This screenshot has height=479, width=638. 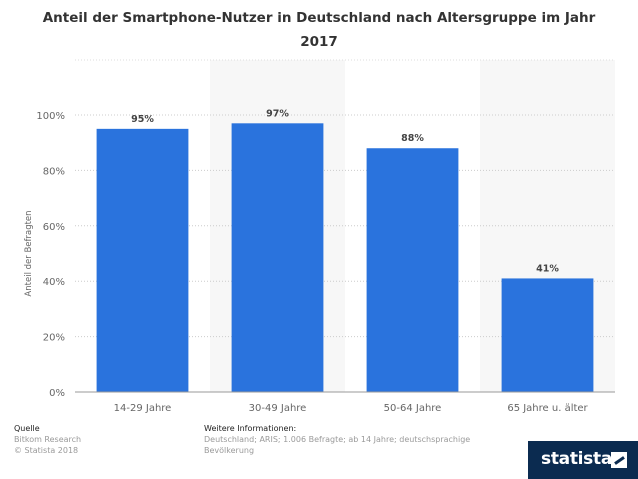 I want to click on x-tick-label: 50-64 Jahre, so click(x=413, y=408).